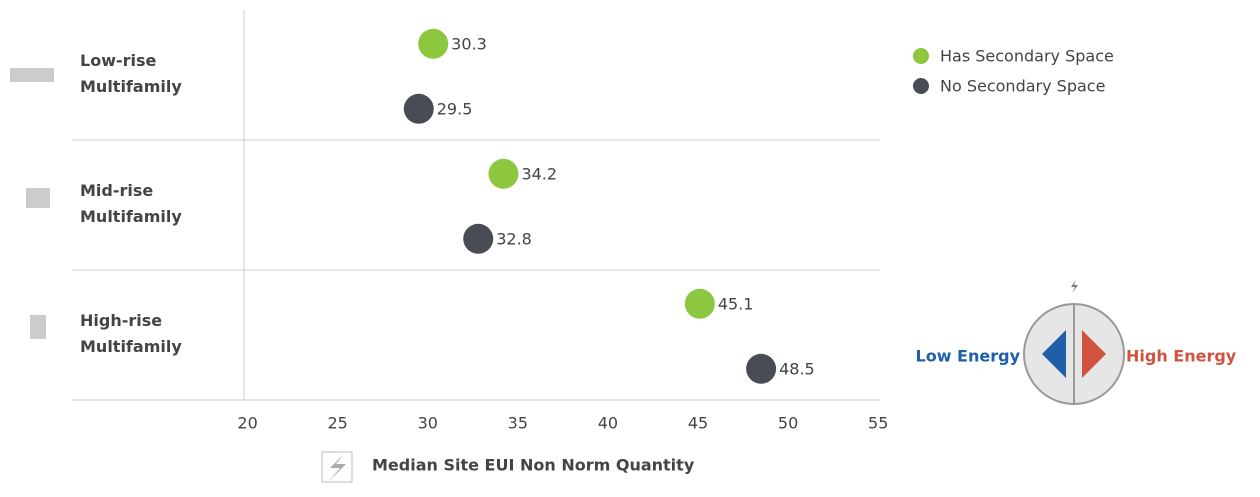  Describe the element at coordinates (428, 423) in the screenshot. I see `x-tick-label: 30` at that location.